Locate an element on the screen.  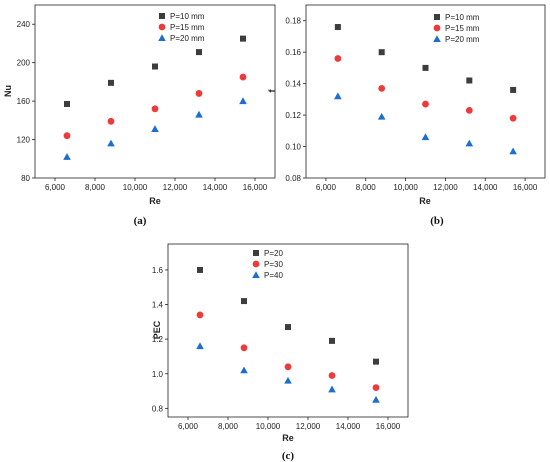
legend-label: P=40 is located at coordinates (273, 275).